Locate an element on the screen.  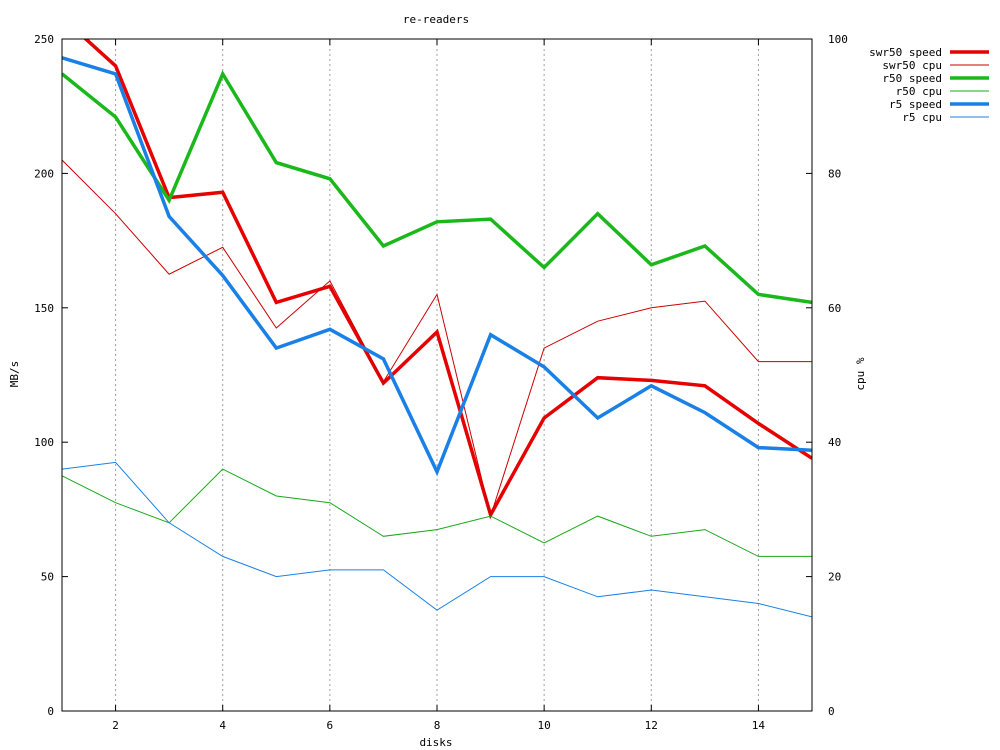
series-line-r50-cpu is located at coordinates (437, 512).